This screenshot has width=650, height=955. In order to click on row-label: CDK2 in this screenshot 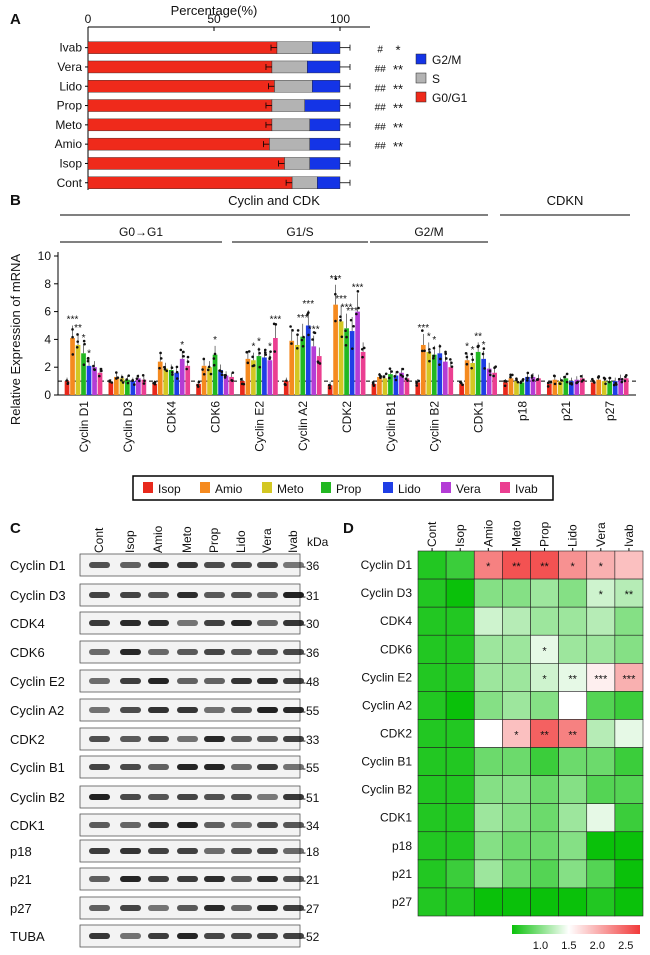, I will do `click(396, 734)`.